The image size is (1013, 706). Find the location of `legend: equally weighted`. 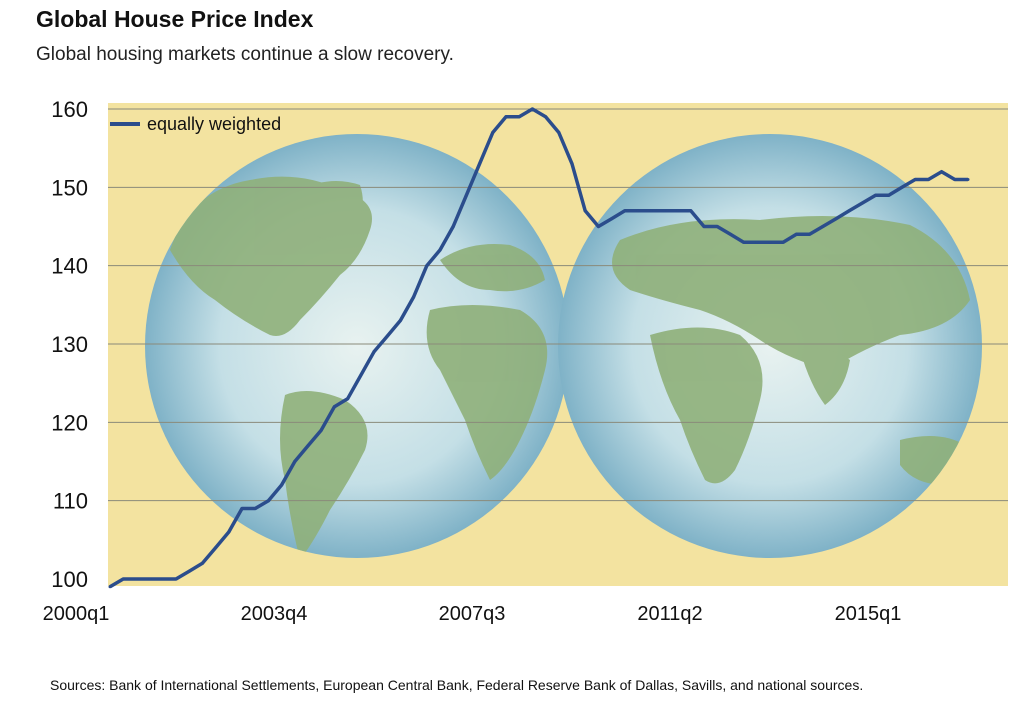

legend: equally weighted is located at coordinates (195, 124).